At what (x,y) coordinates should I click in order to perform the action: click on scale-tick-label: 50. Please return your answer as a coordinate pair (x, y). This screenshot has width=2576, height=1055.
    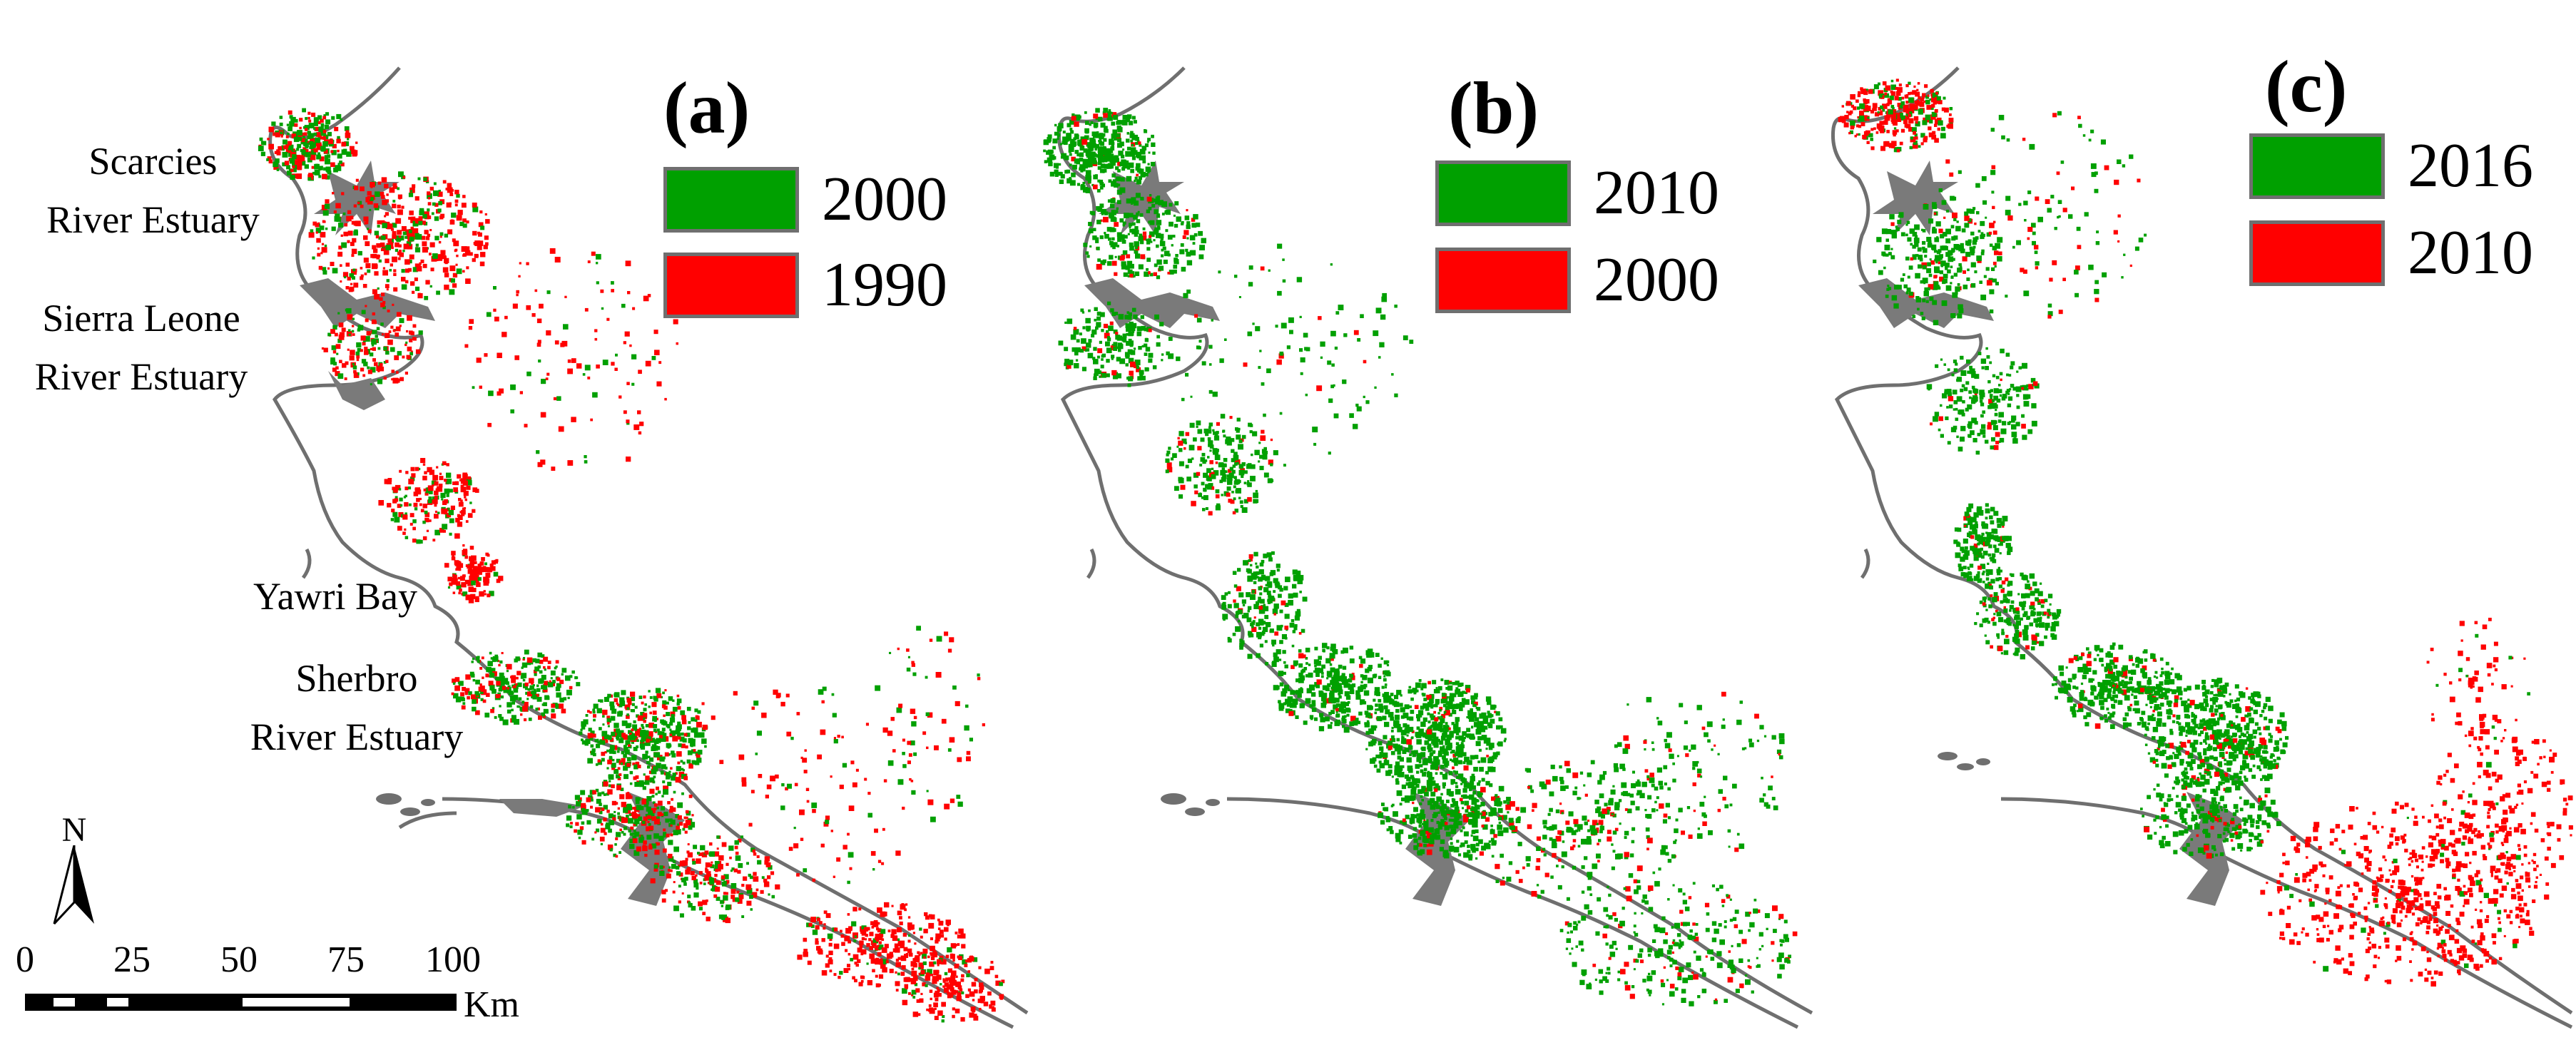
    Looking at the image, I should click on (239, 959).